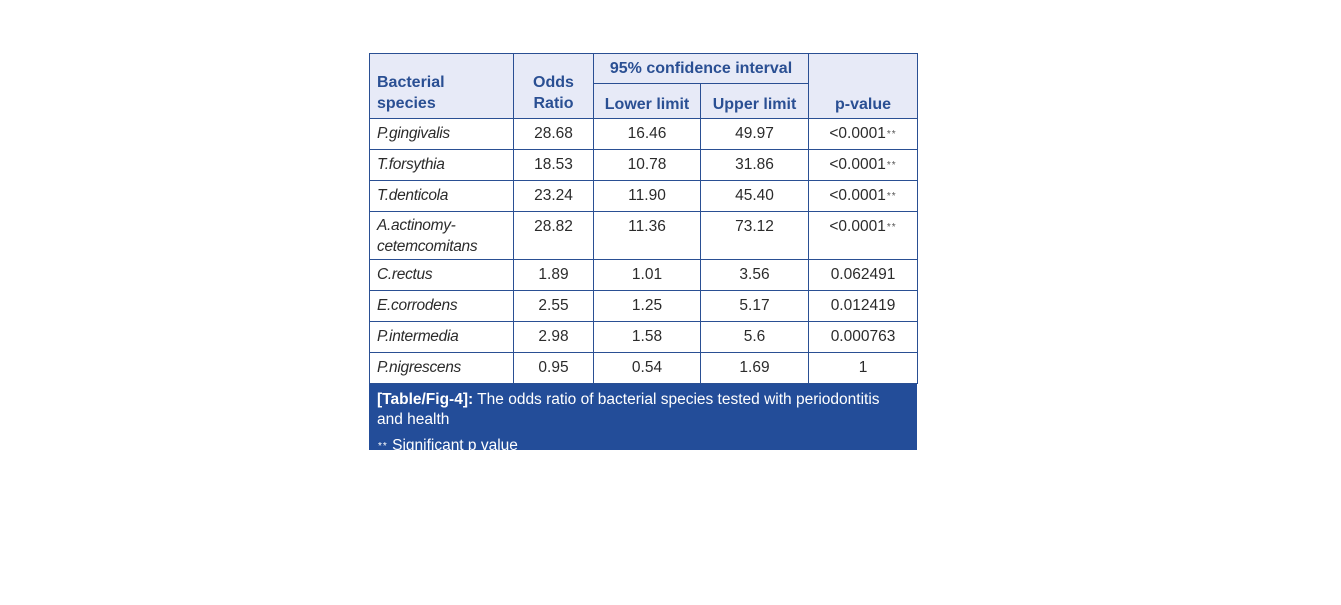 This screenshot has width=1341, height=605. Describe the element at coordinates (441, 235) in the screenshot. I see `cell-species: A.actinomy-cetemcomitans` at that location.